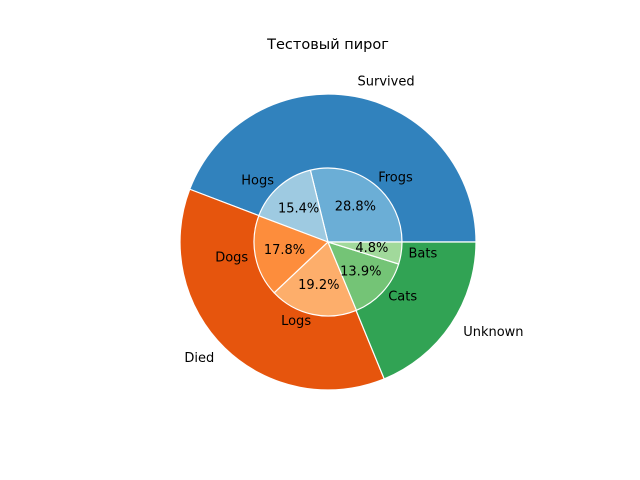 The width and height of the screenshot is (640, 480). I want to click on inner_ring-label-cats: Cats, so click(402, 296).